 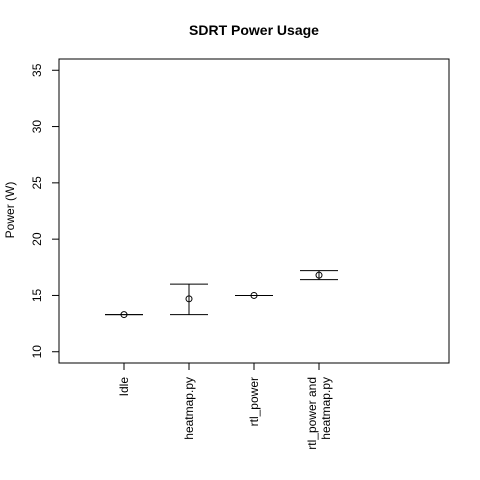 I want to click on chart-title: SDRT Power Usage, so click(x=254, y=30).